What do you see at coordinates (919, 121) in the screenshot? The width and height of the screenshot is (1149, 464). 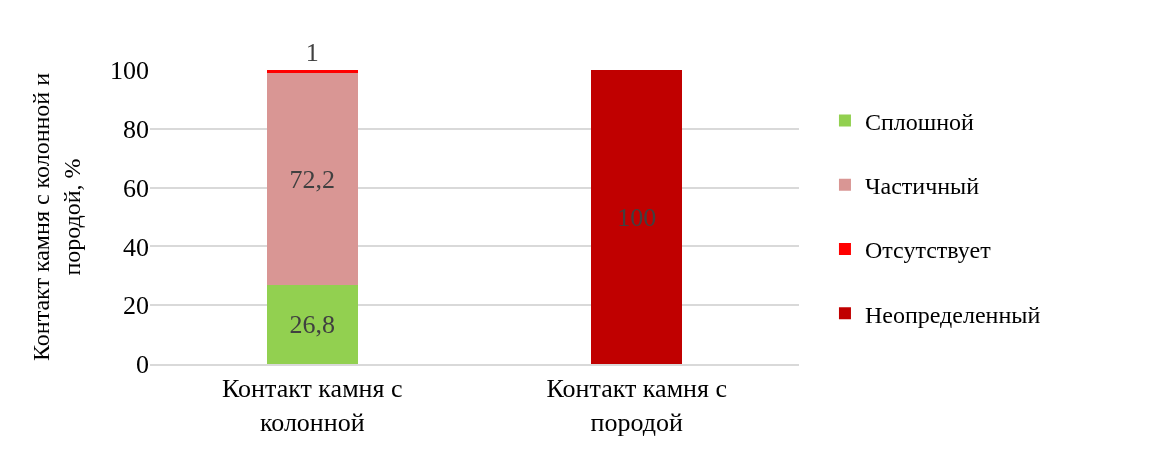 I see `legend-label: Сплошной` at bounding box center [919, 121].